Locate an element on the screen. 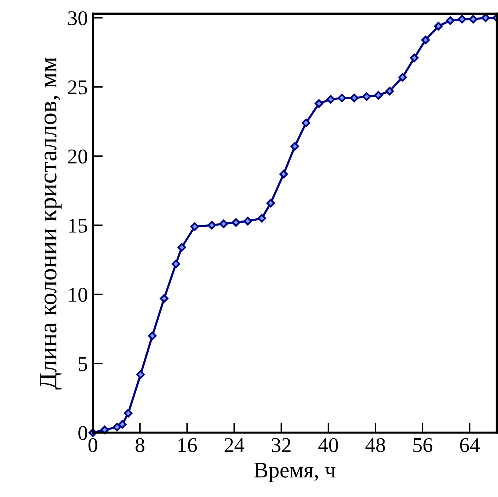 Image resolution: width=498 pixels, height=497 pixels. y-tick-label: 5 is located at coordinates (83, 364).